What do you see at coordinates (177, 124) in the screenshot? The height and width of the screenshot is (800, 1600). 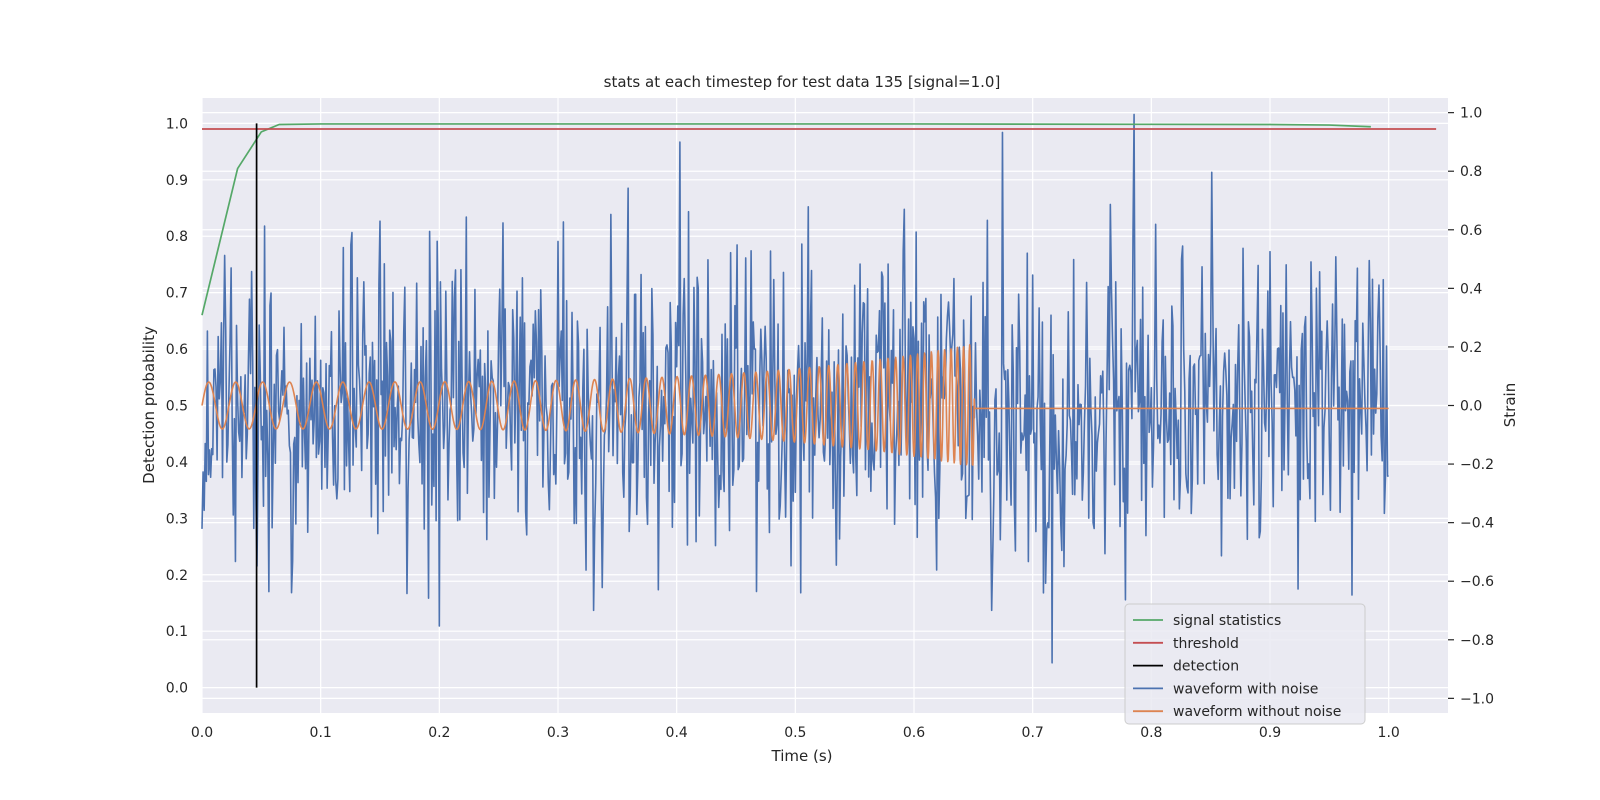 I see `y-tick-label-left: 1.0` at bounding box center [177, 124].